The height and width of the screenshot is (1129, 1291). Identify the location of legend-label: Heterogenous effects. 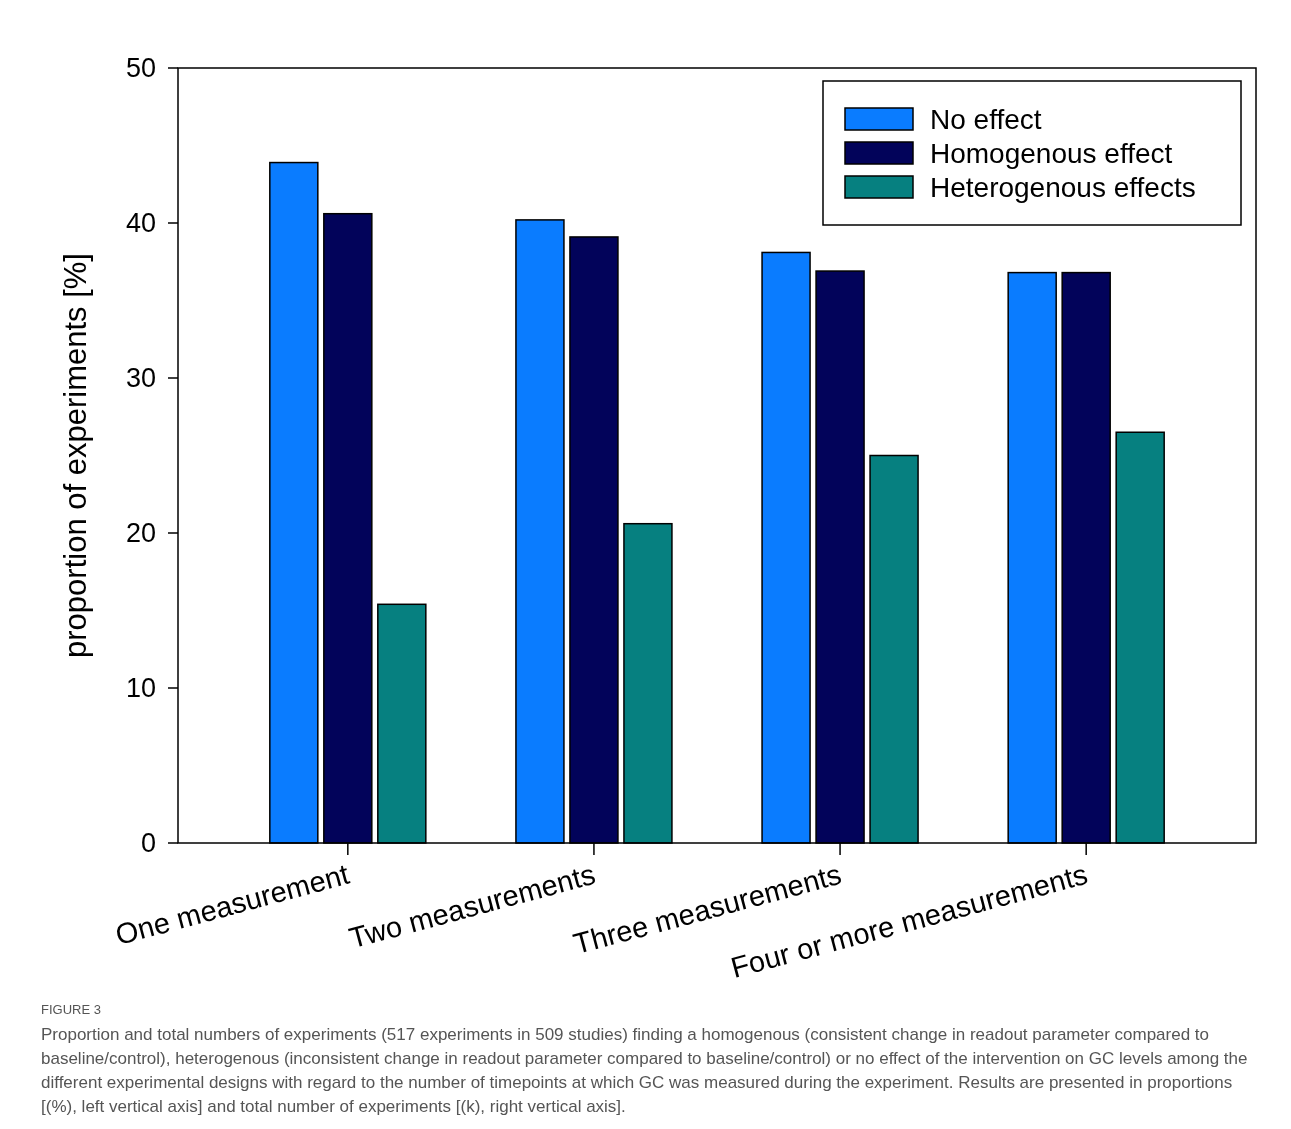
(1063, 187).